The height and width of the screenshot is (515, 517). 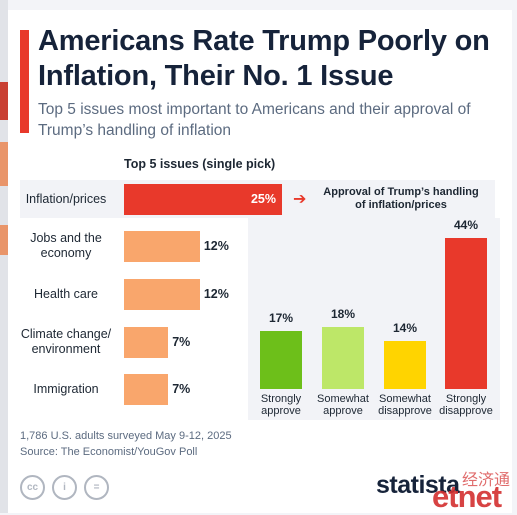 What do you see at coordinates (281, 317) in the screenshot?
I see `approval-value: 17%` at bounding box center [281, 317].